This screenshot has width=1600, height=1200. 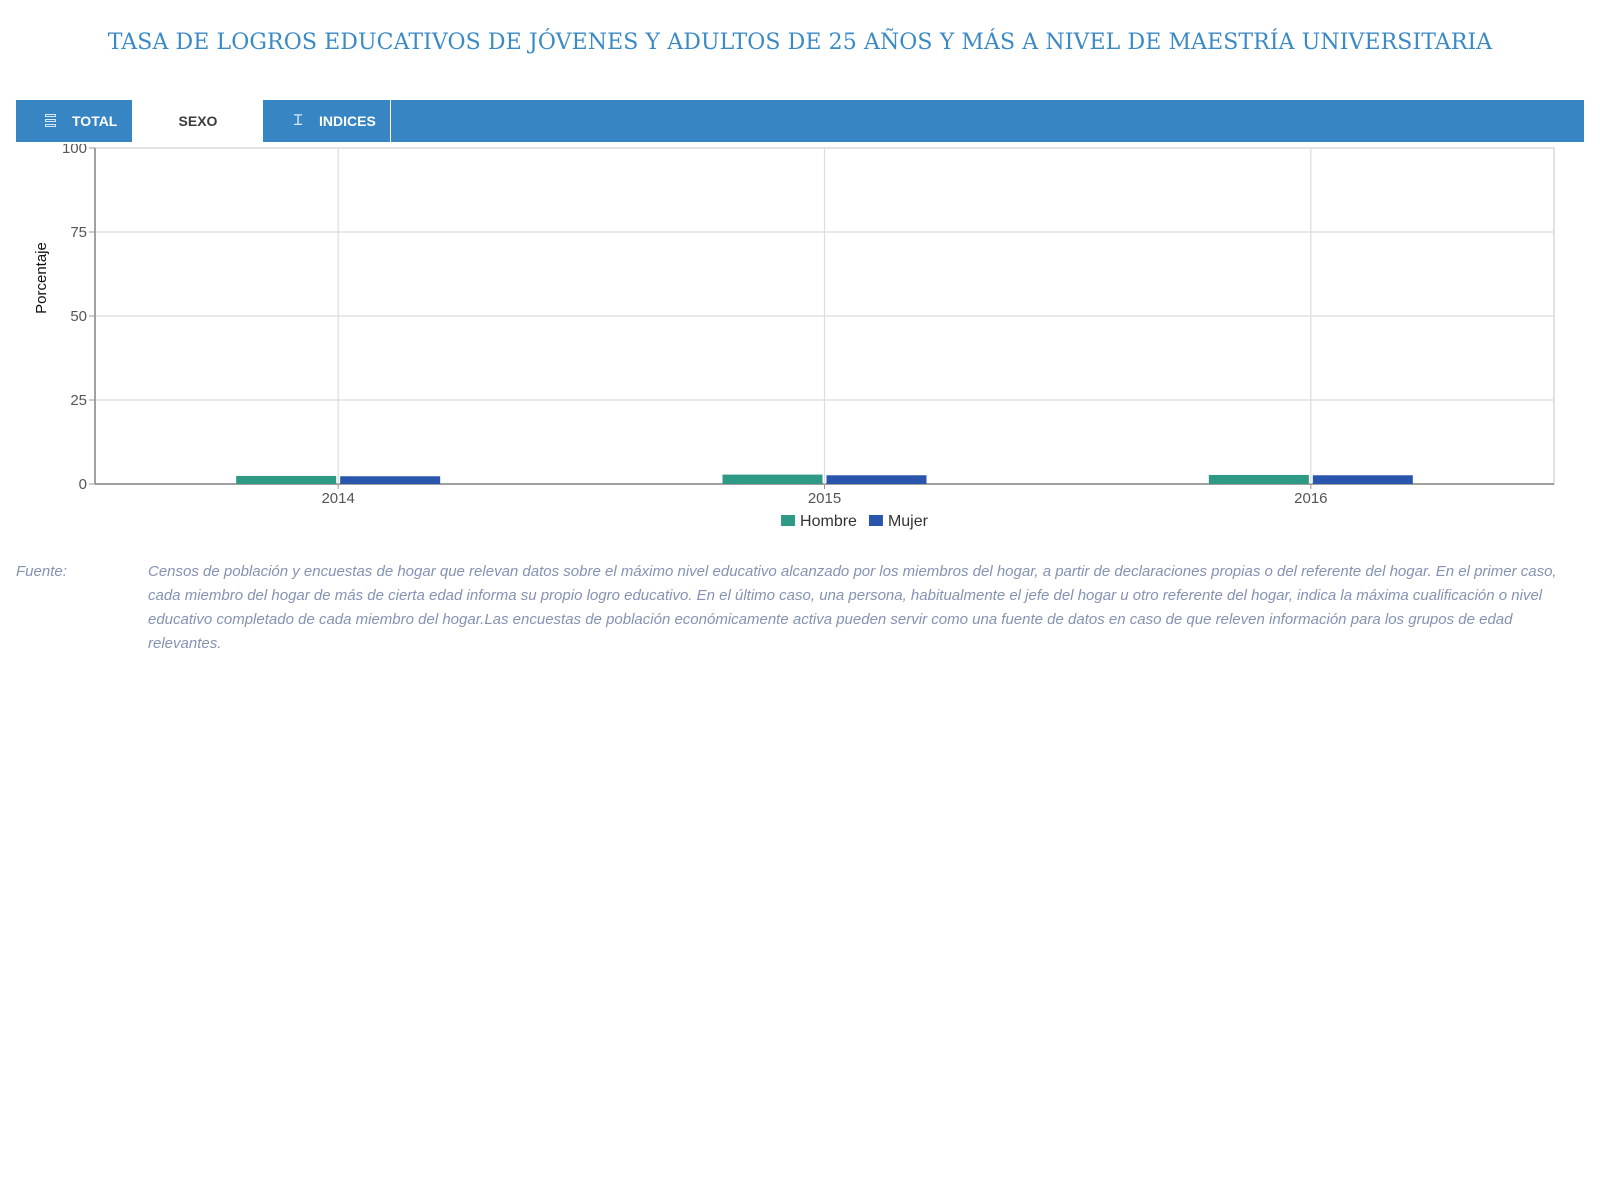 I want to click on y-axis-ticks: 0 25 50 75 100, so click(x=78, y=318).